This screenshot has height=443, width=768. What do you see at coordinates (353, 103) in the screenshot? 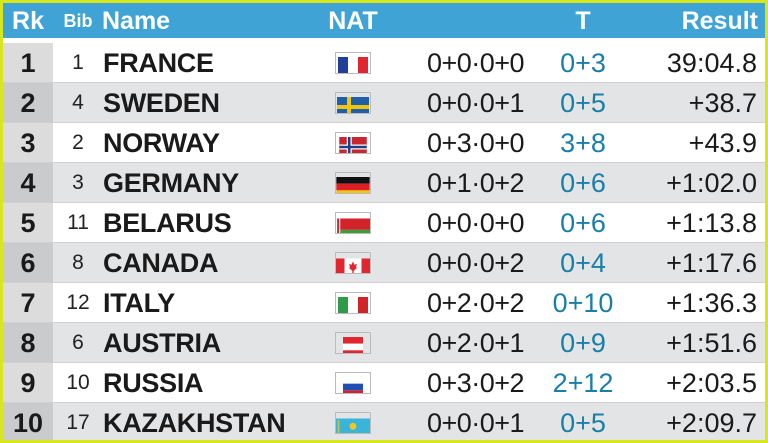
I see `sweden-flag-icon` at bounding box center [353, 103].